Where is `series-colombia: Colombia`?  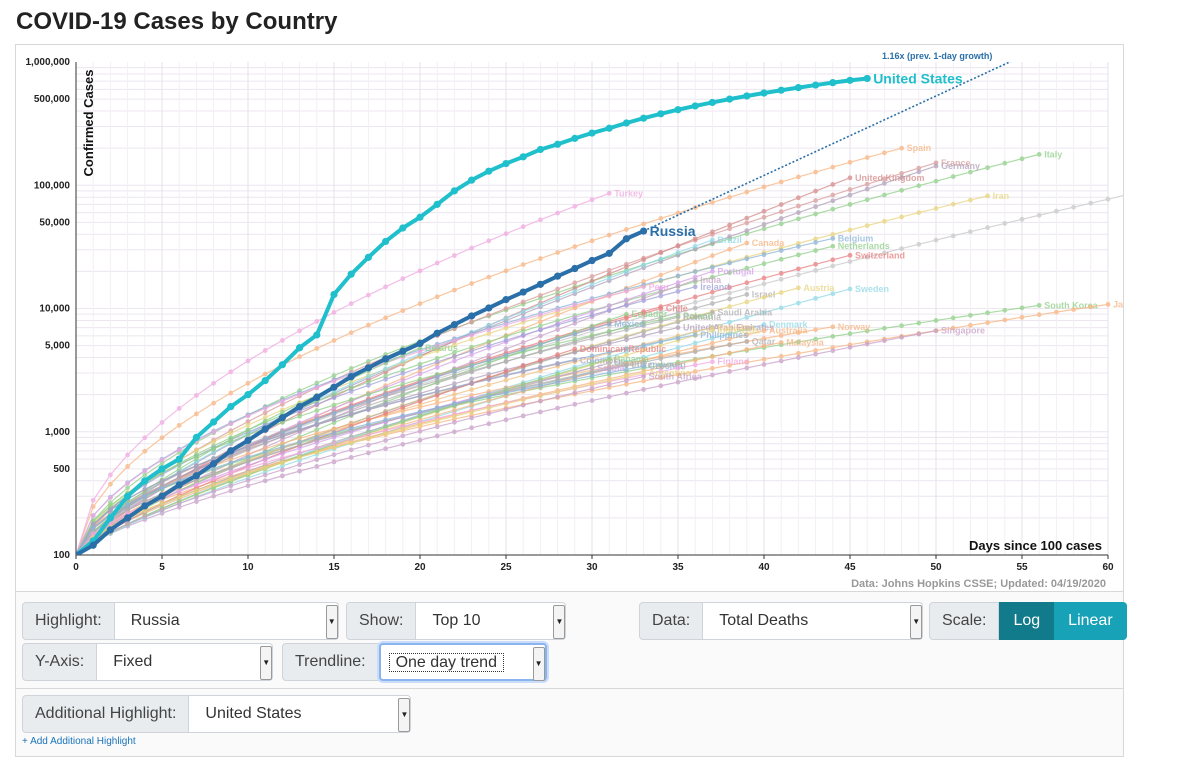 series-colombia: Colombia is located at coordinates (349, 455).